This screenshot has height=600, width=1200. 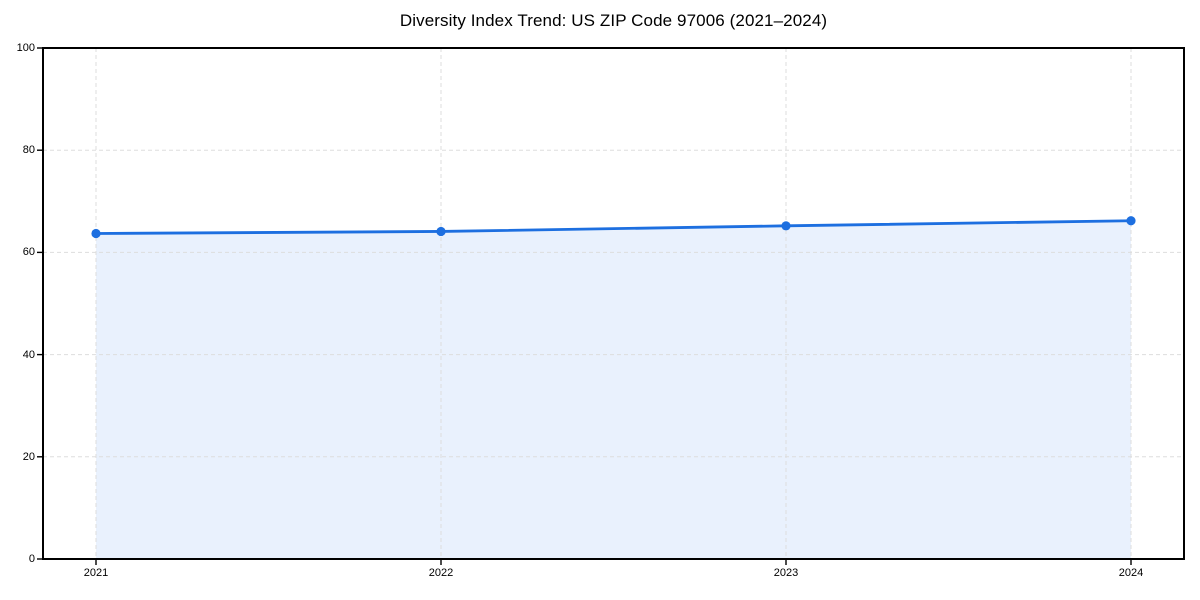 What do you see at coordinates (786, 226) in the screenshot?
I see `data-point-2023` at bounding box center [786, 226].